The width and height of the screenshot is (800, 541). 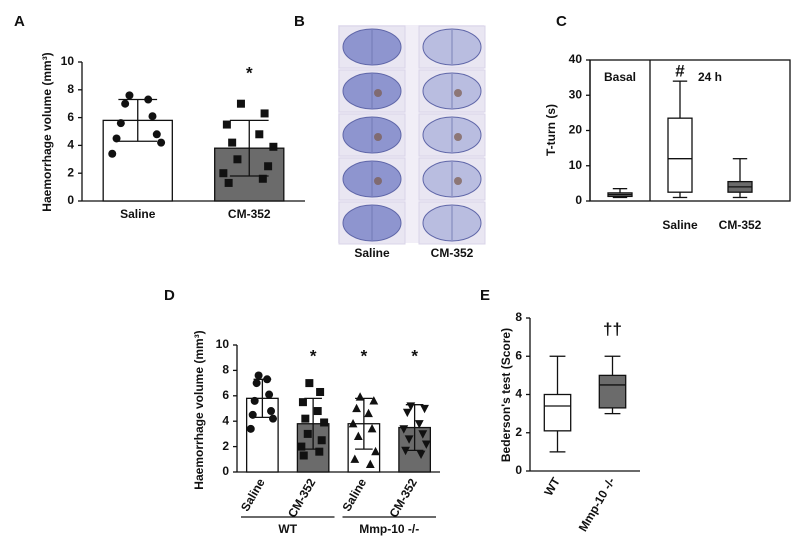 What do you see at coordinates (299, 21) in the screenshot?
I see `panel-label: B` at bounding box center [299, 21].